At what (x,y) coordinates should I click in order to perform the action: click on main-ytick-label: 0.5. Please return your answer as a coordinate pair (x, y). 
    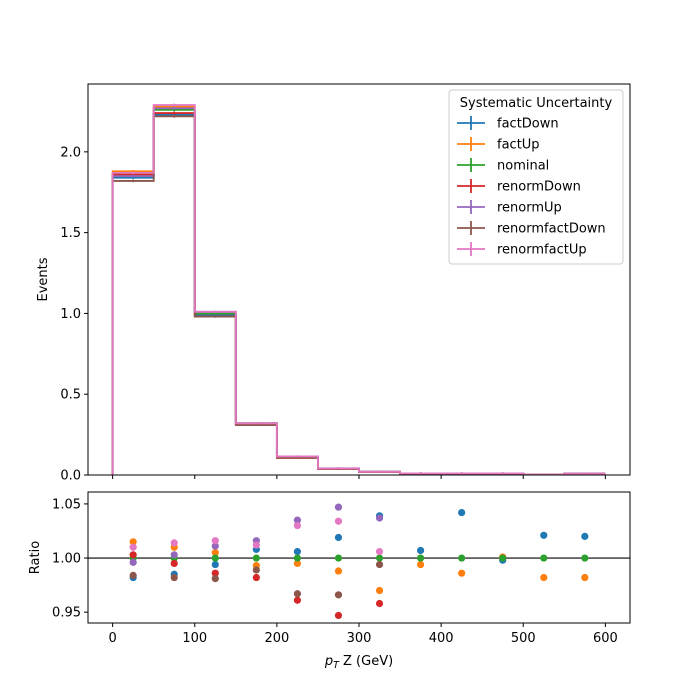
    Looking at the image, I should click on (70, 395).